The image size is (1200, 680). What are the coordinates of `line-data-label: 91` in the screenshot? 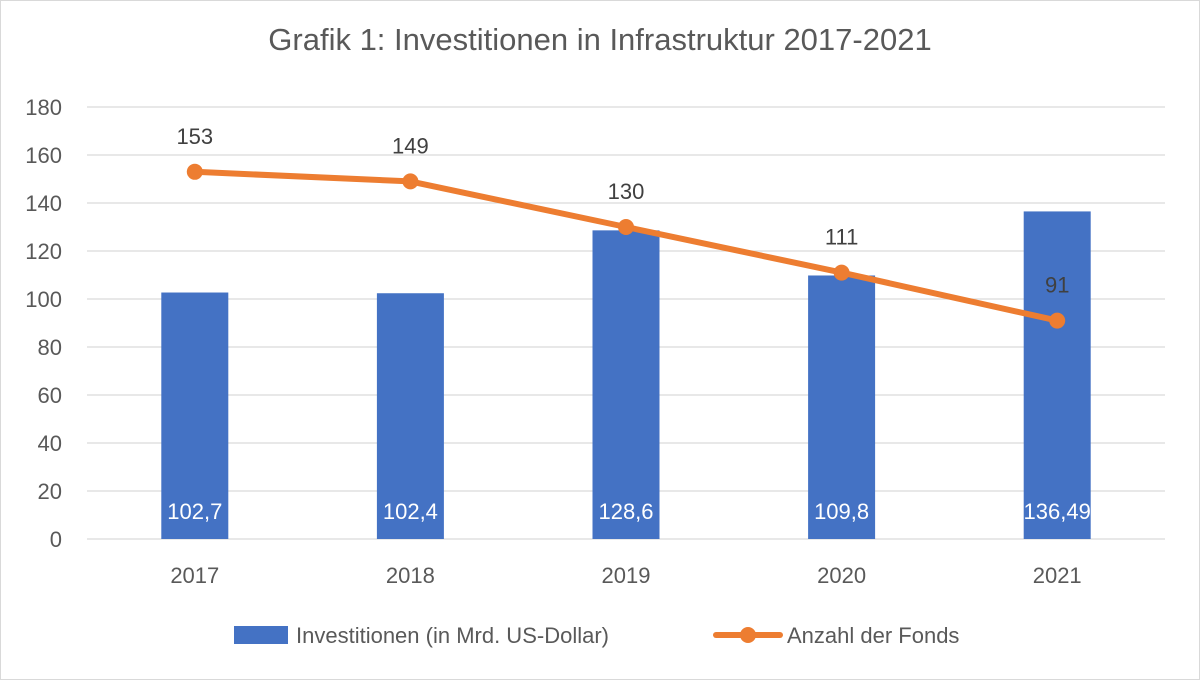 It's located at (1057, 285).